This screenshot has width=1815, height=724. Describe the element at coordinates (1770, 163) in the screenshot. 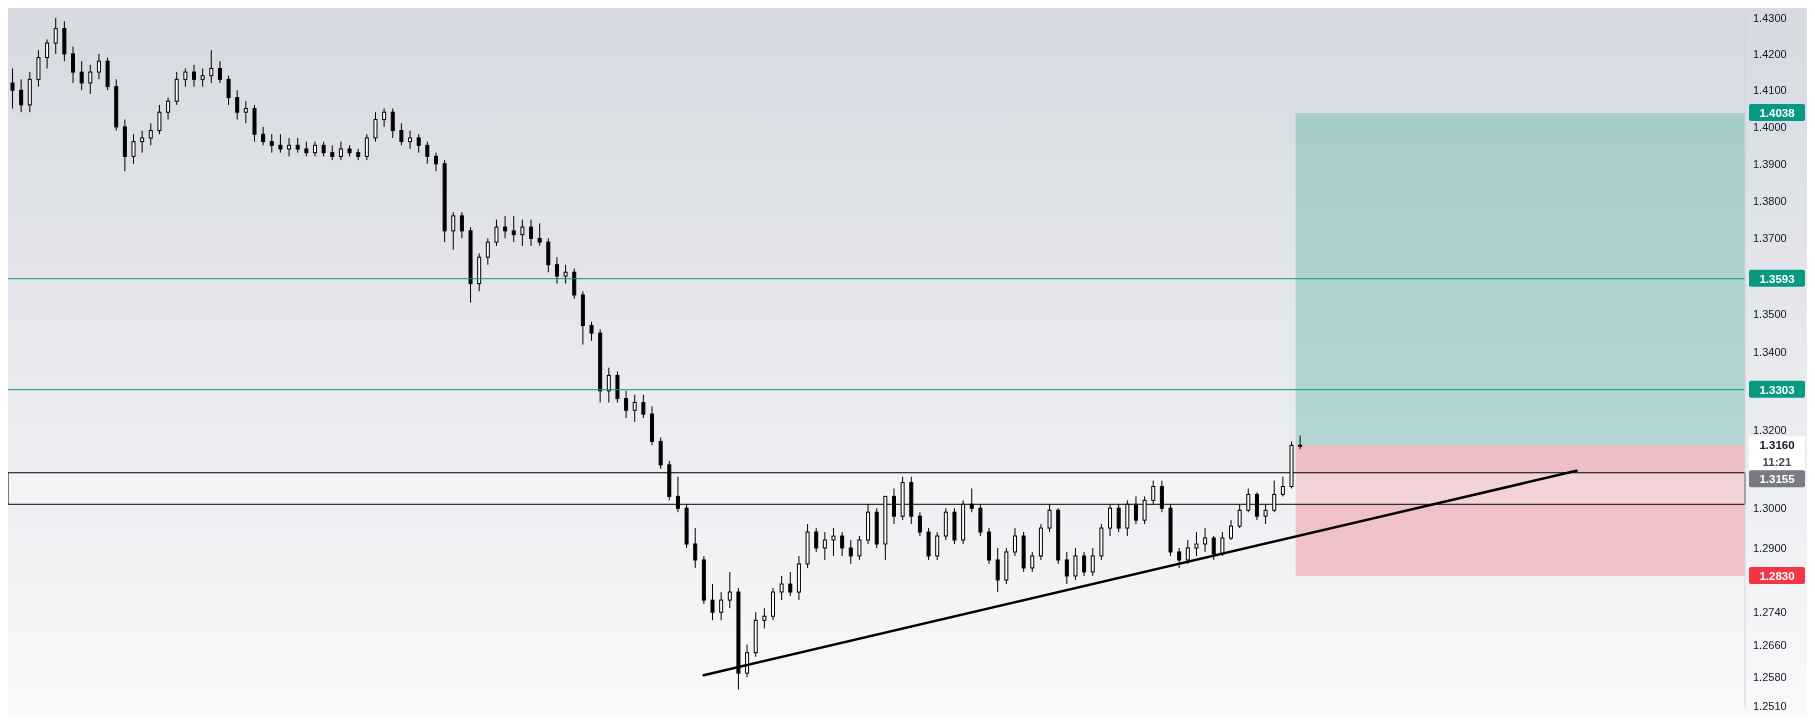

I see `y-tick-label: 1.3900` at that location.